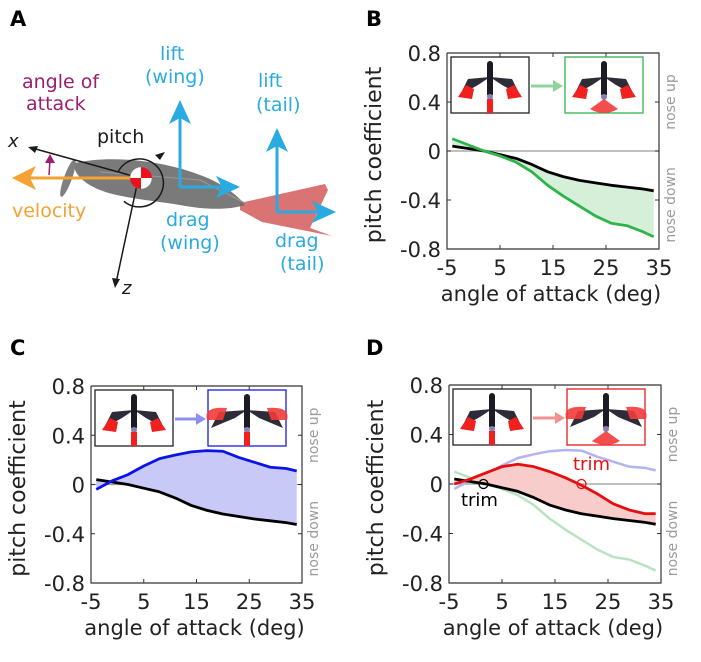 This screenshot has width=701, height=662. I want to click on lift-tail-label-line1: lift, so click(270, 81).